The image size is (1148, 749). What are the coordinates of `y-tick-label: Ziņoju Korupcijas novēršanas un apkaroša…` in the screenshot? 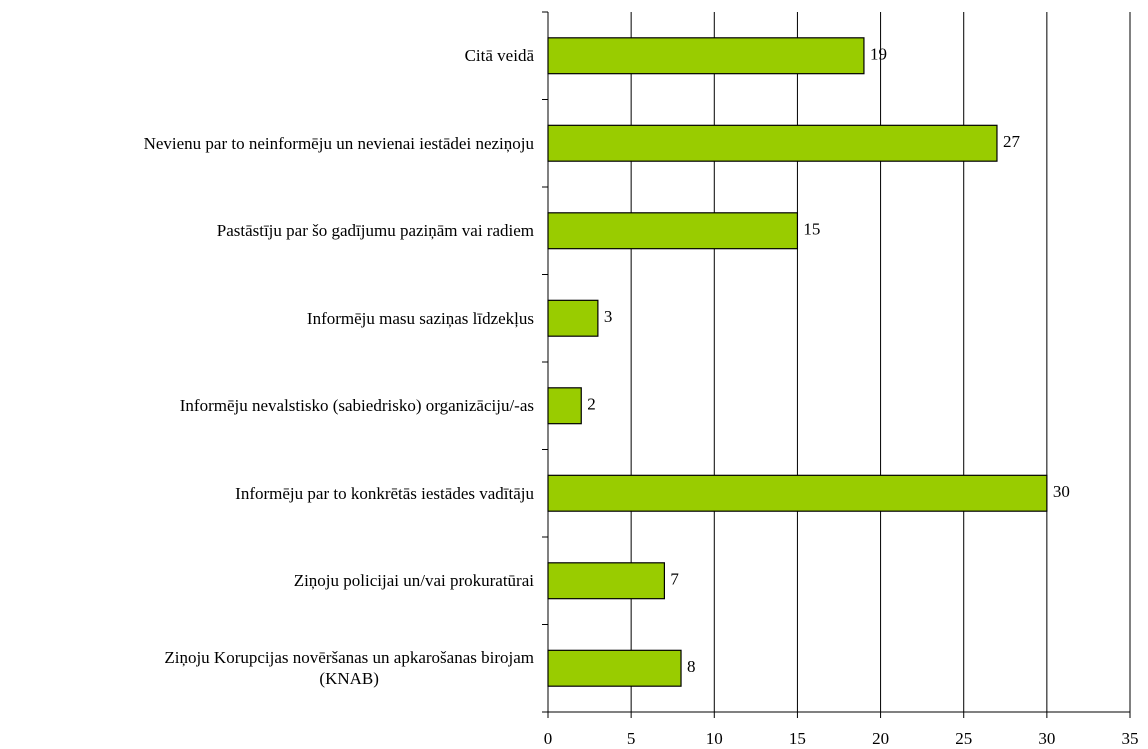 It's located at (349, 669).